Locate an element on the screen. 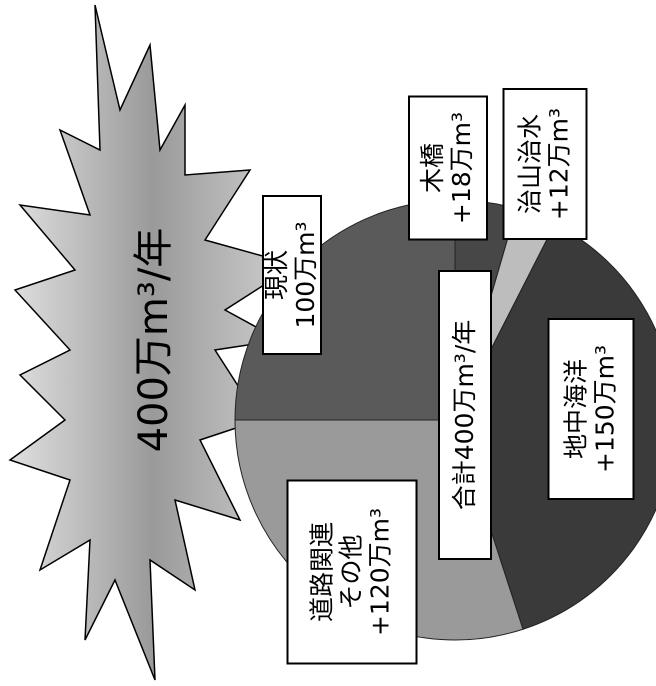  slice-label: 地中海洋 +150万m³ is located at coordinates (591, 409).